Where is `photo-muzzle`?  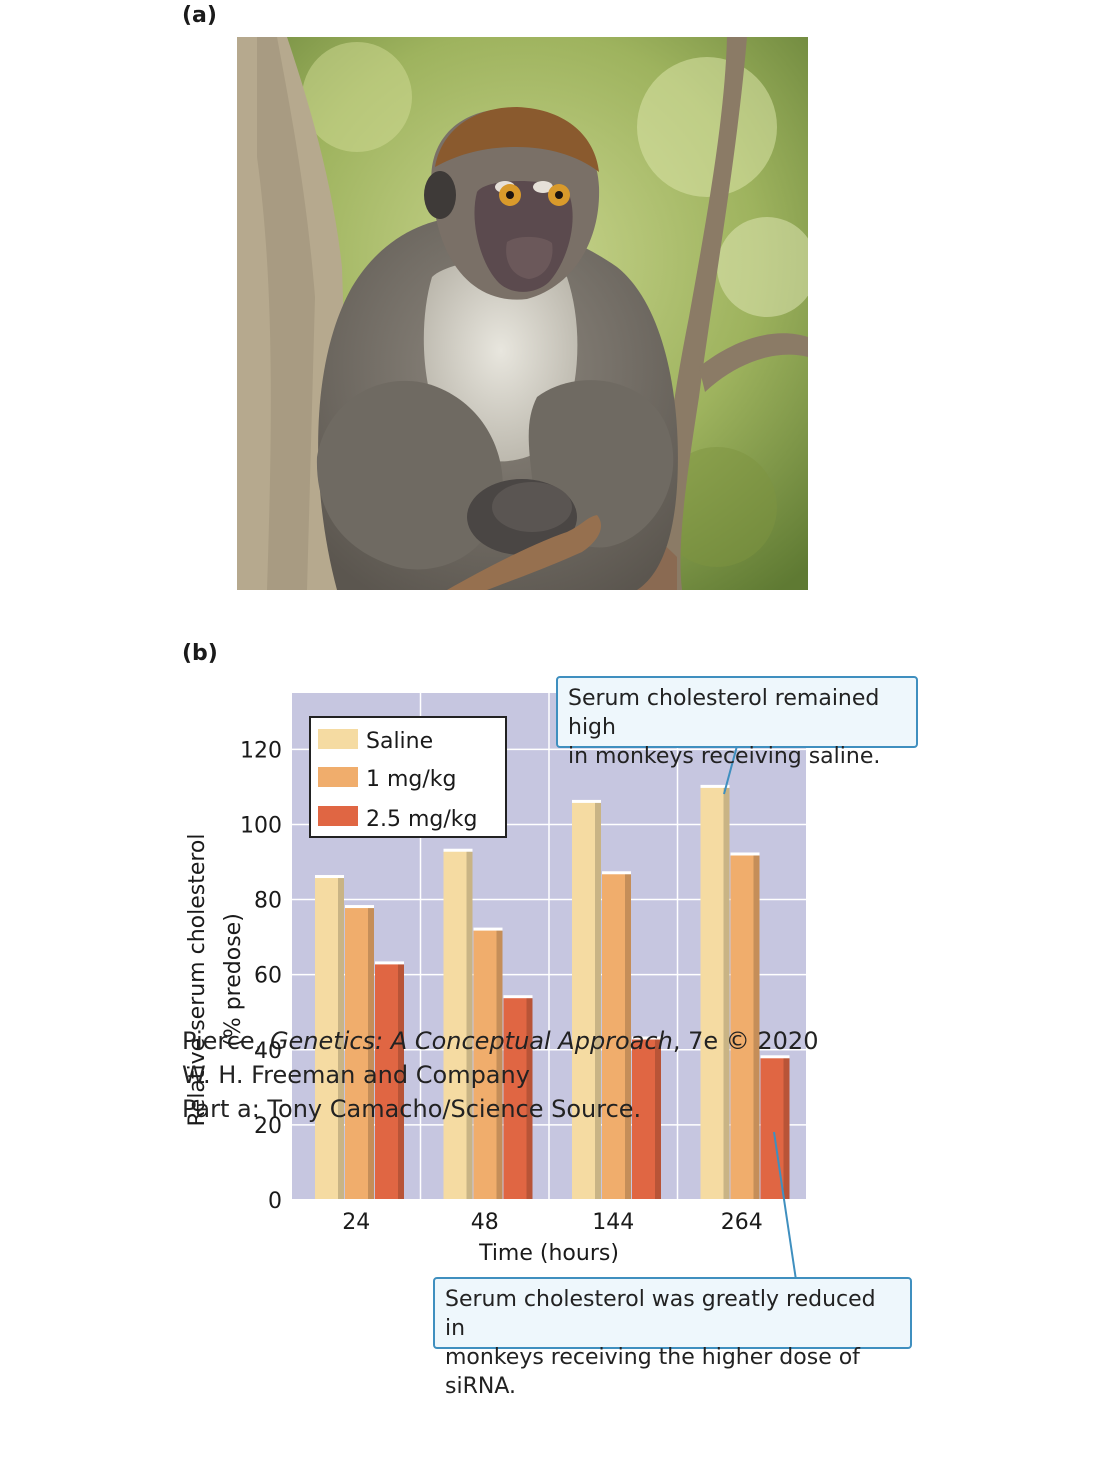
photo-muzzle is located at coordinates (529, 257).